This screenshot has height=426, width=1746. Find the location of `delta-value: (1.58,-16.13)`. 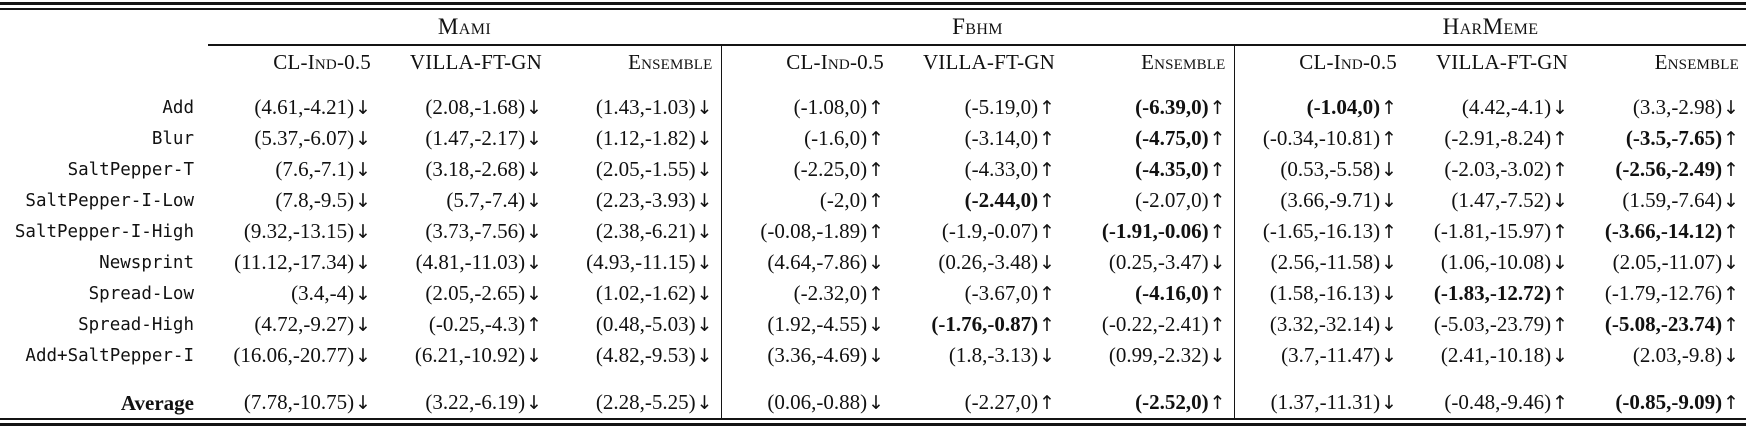

delta-value: (1.58,-16.13) is located at coordinates (1325, 293).